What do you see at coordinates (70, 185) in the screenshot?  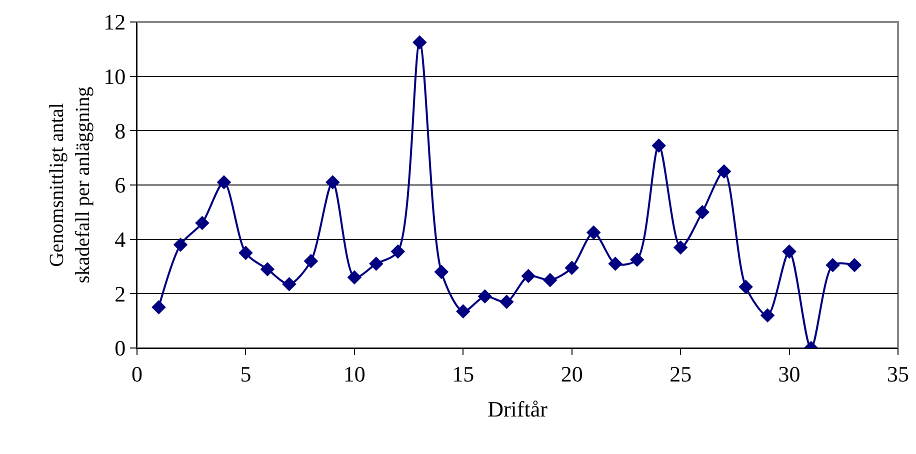 I see `y-axis-title: Genomsnittligt antal skadefall per anläggning` at bounding box center [70, 185].